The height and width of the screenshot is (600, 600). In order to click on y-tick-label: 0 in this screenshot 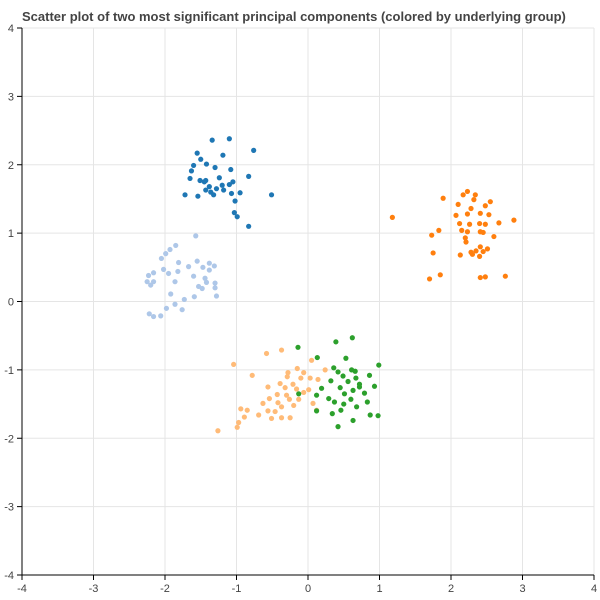, I will do `click(11, 303)`.